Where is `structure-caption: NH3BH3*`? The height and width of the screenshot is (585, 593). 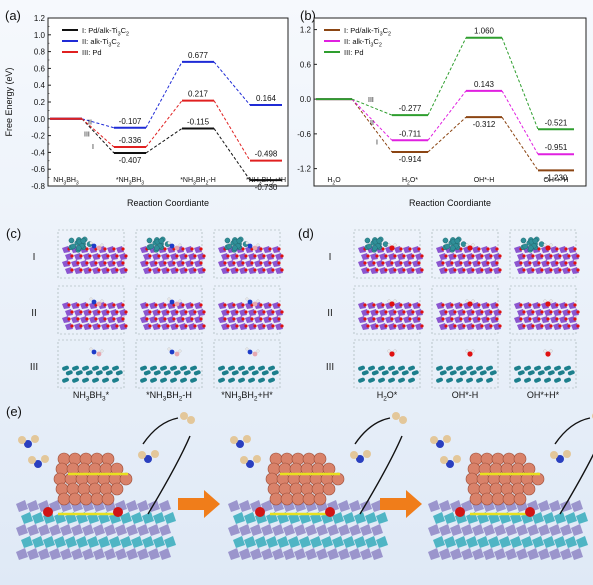
structure-caption: NH3BH3* is located at coordinates (91, 396).